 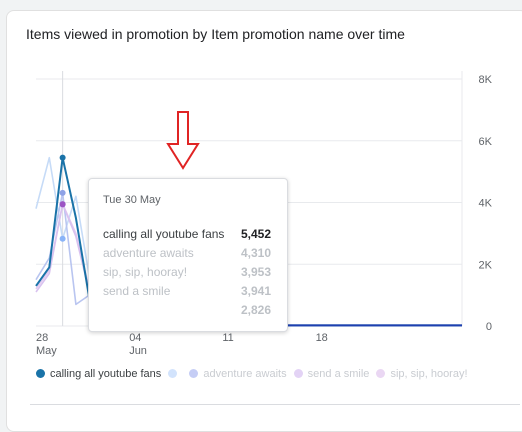 I want to click on tooltip-row-name: adventure awaits, so click(x=148, y=253).